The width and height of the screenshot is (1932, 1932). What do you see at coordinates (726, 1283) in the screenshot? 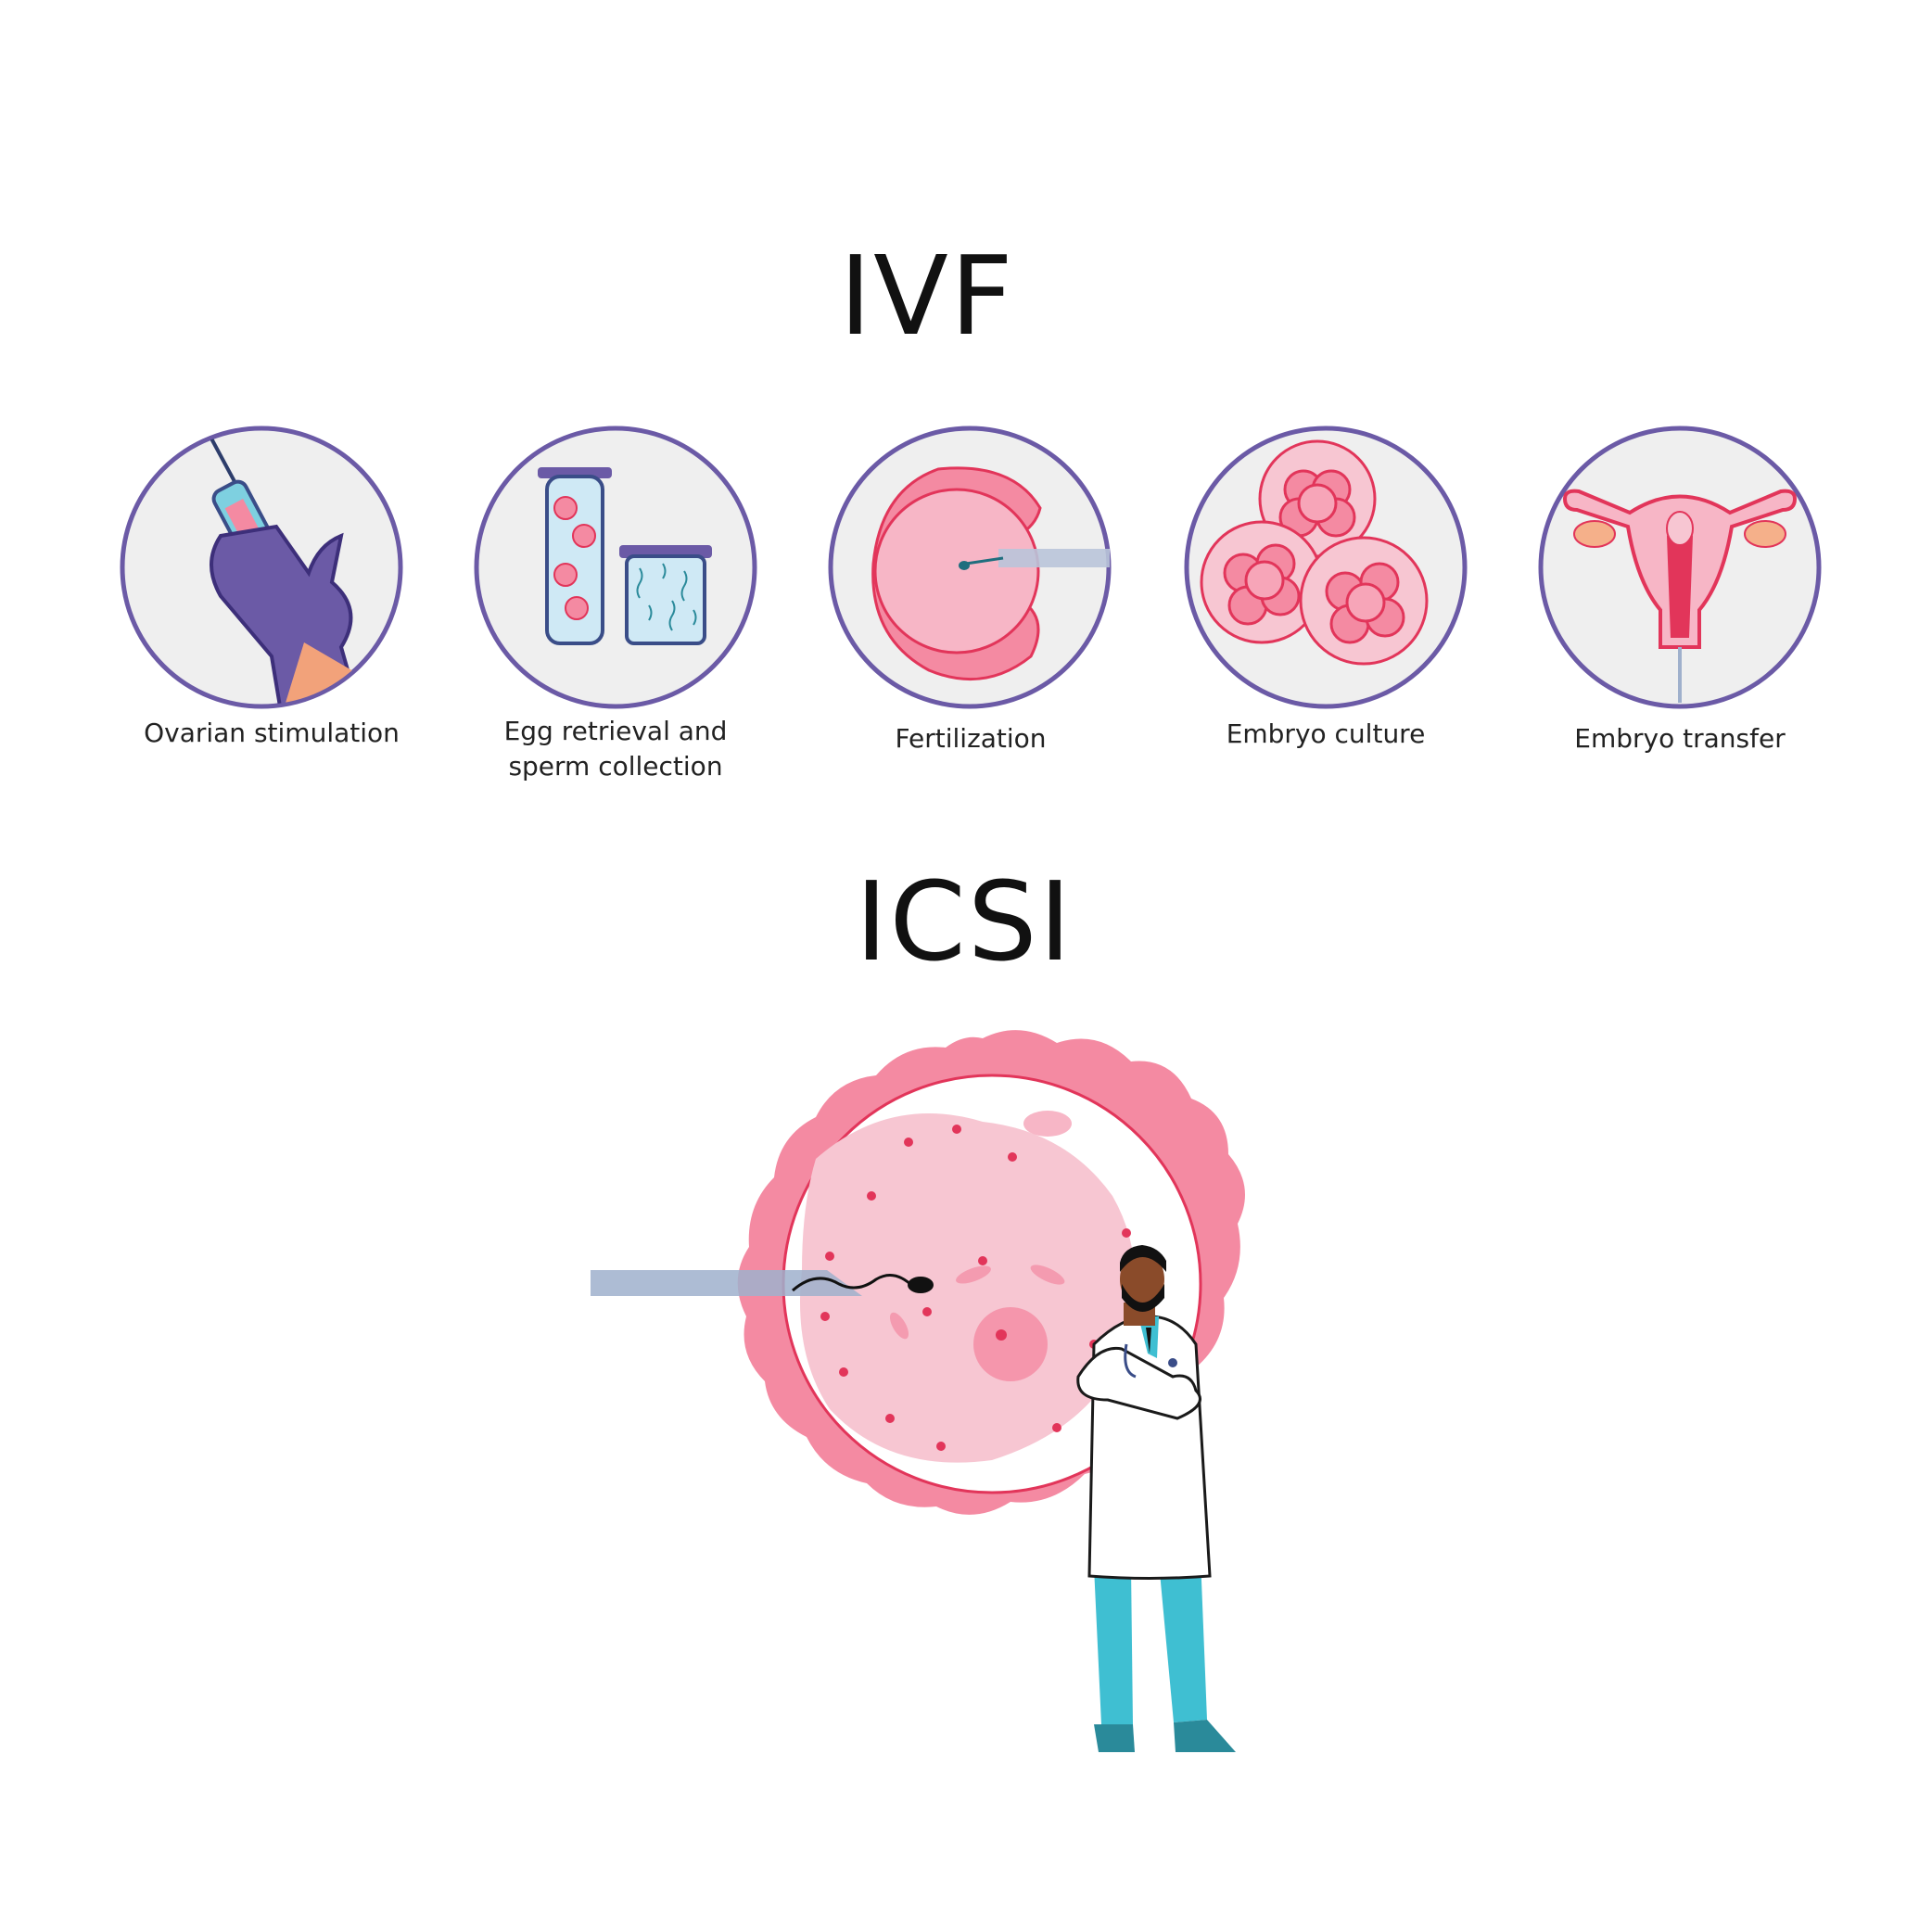
I see `micropipette` at bounding box center [726, 1283].